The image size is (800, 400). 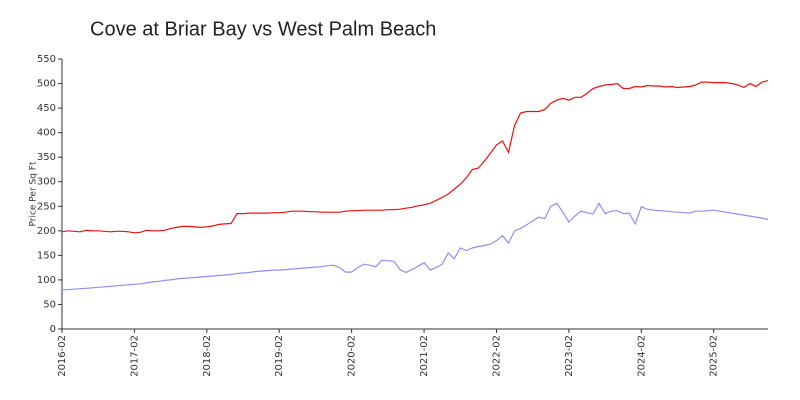 I want to click on x-tick-label: 2019-02, so click(x=279, y=356).